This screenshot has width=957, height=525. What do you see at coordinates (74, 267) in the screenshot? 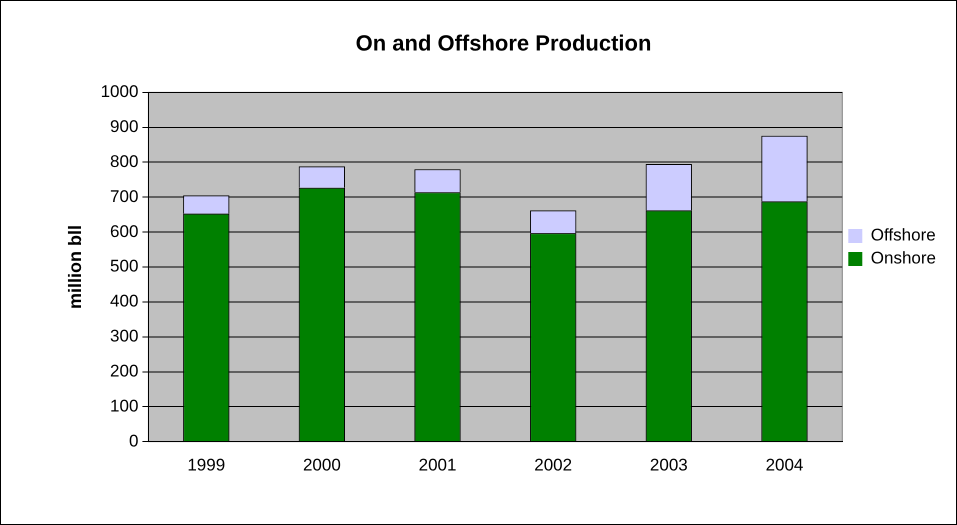
I see `y-axis-title: million bll` at bounding box center [74, 267].